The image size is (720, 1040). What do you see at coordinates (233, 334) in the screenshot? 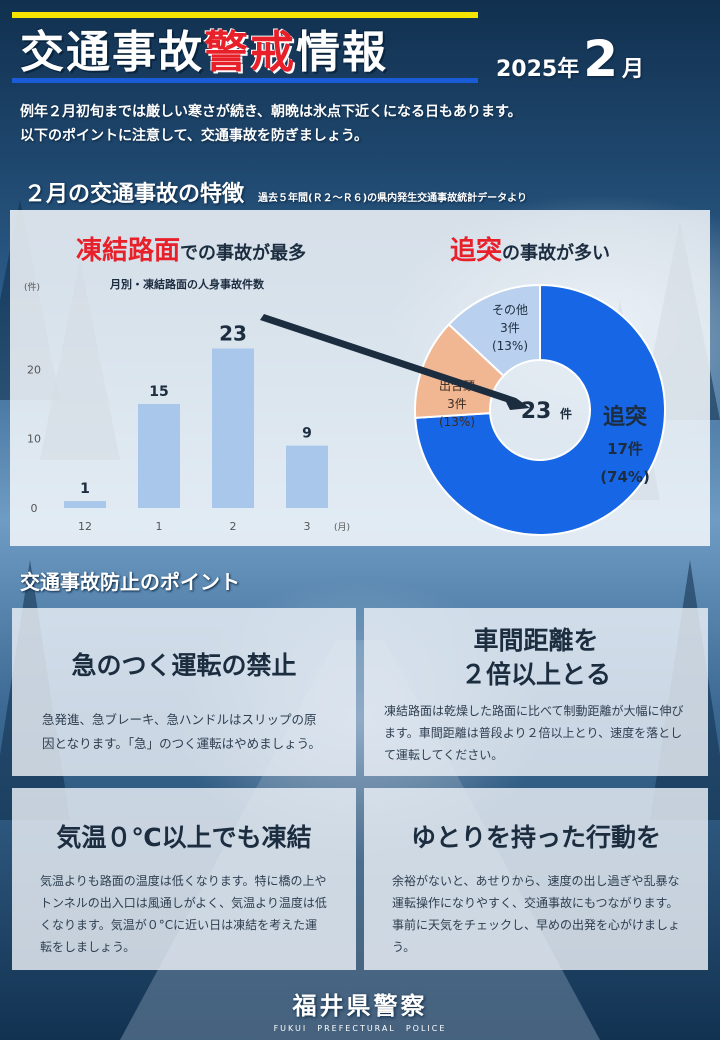
I see `bar-value-label: 23` at bounding box center [233, 334].